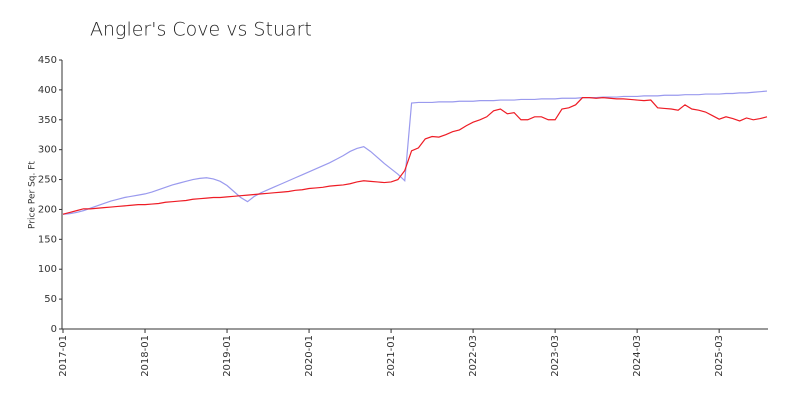 The height and width of the screenshot is (400, 800). Describe the element at coordinates (47, 239) in the screenshot. I see `y-tick-label: 150` at that location.